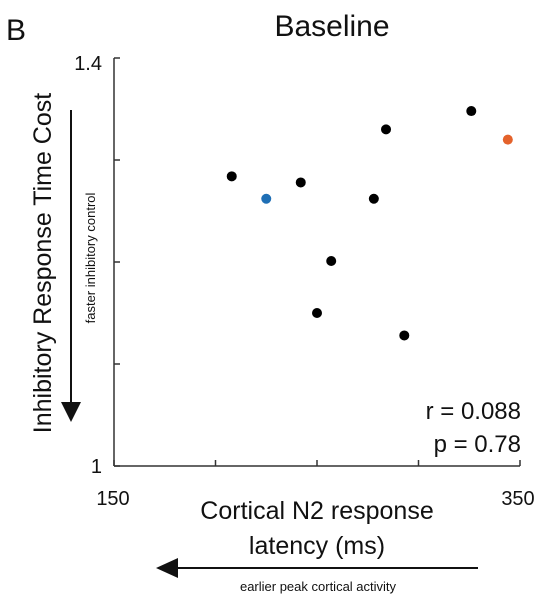 This screenshot has width=544, height=598. What do you see at coordinates (517, 499) in the screenshot?
I see `x-tick-label-right: 350` at bounding box center [517, 499].